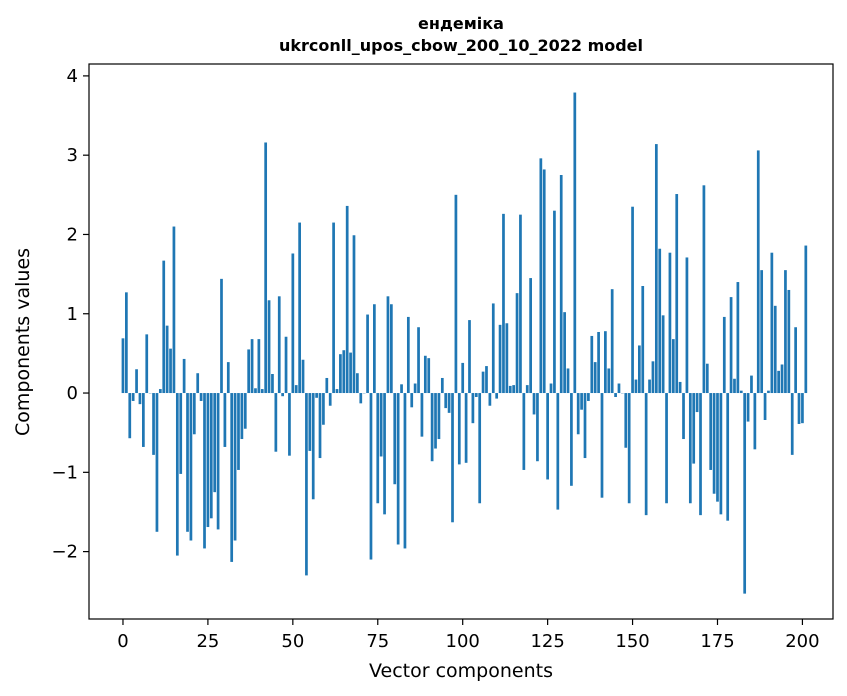  Describe the element at coordinates (72, 155) in the screenshot. I see `y-tick-label: 3` at that location.